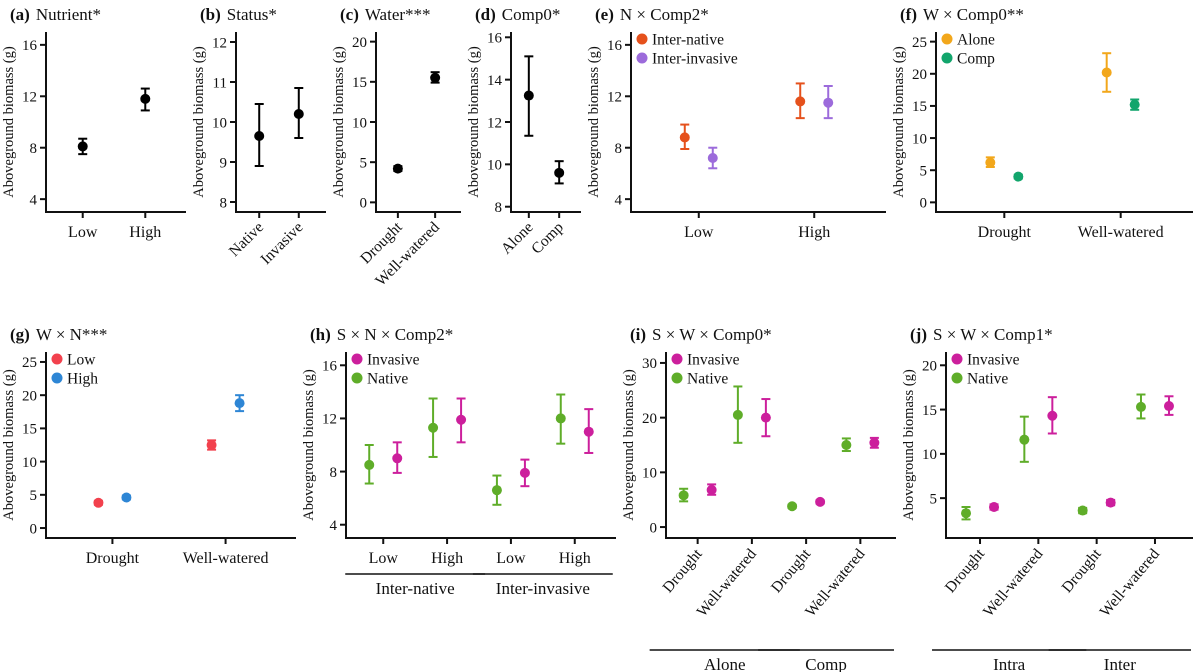  I want to click on panel-title-text: S × W × Comp1*, so click(993, 334).